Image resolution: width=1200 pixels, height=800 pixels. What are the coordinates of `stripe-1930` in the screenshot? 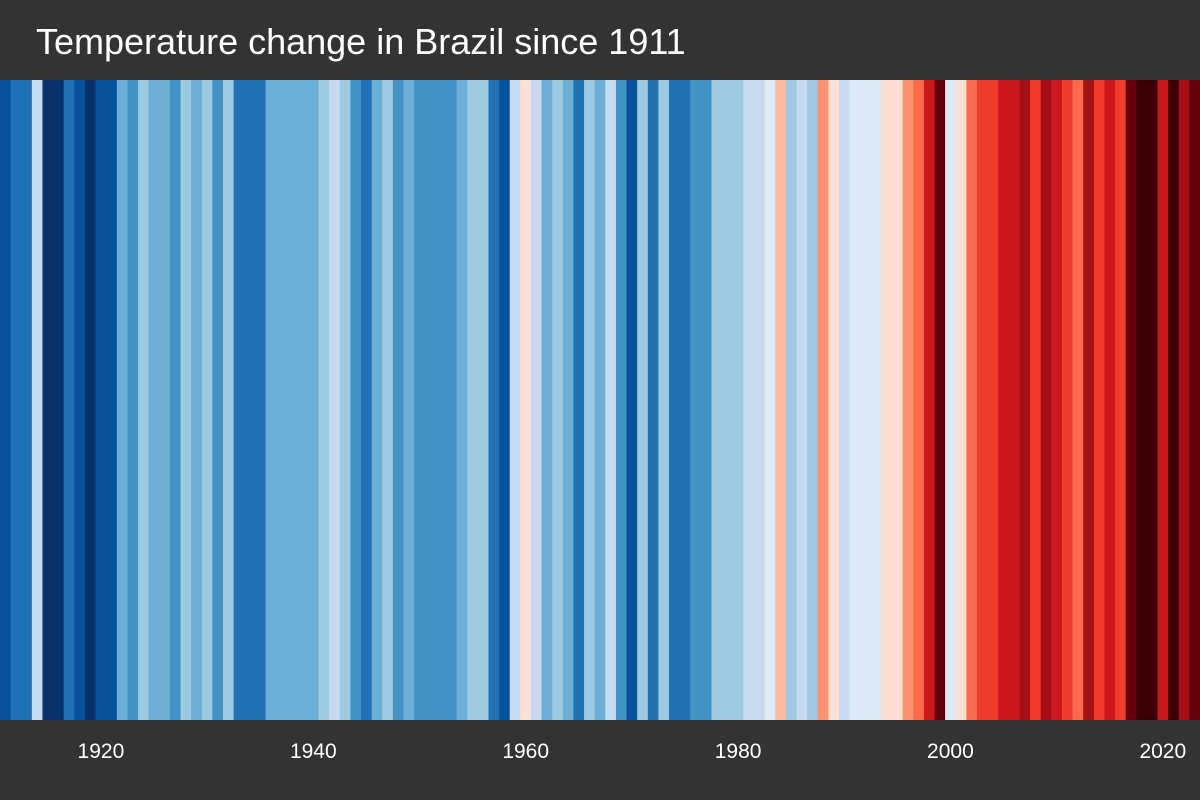 It's located at (207, 400).